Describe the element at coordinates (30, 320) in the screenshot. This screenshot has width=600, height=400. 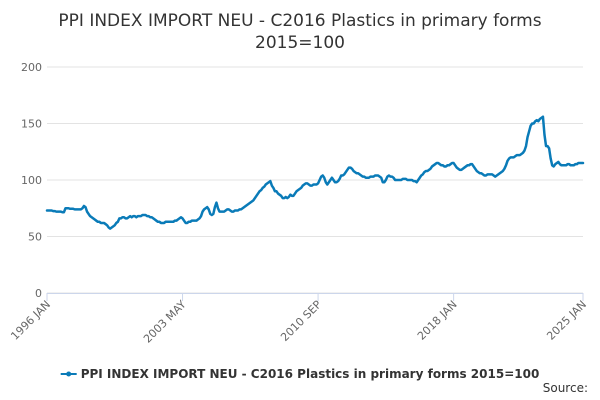
I see `x-tick-label: 1996 JAN` at that location.